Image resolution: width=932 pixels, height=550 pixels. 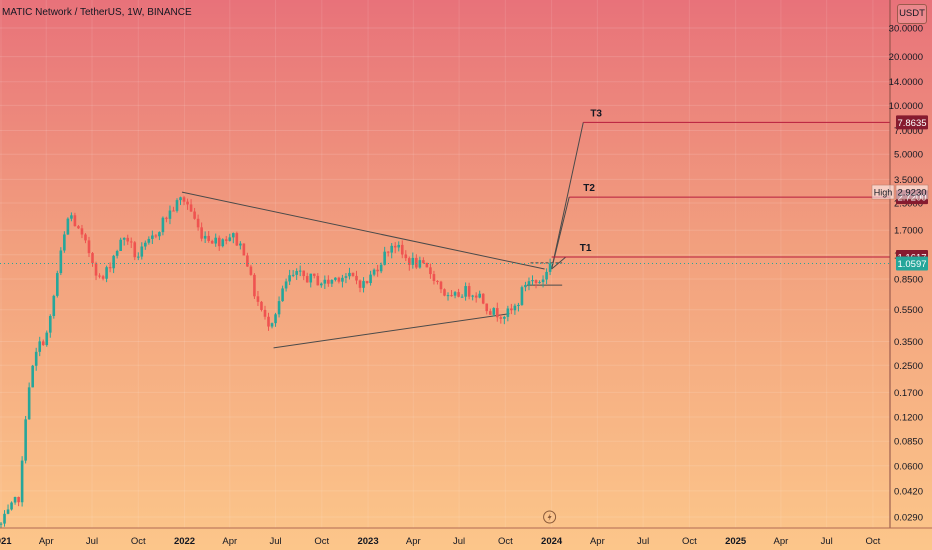 What do you see at coordinates (912, 122) in the screenshot?
I see `badge-t3-bg` at bounding box center [912, 122].